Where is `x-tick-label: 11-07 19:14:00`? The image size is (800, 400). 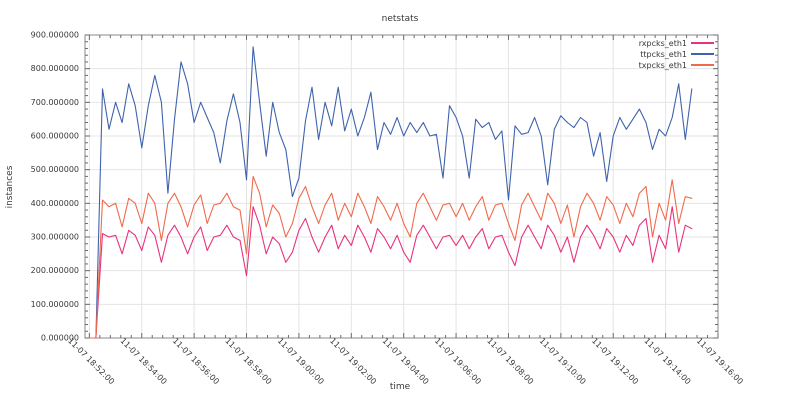
x-tick-label: 11-07 19:14:00 is located at coordinates (667, 361).